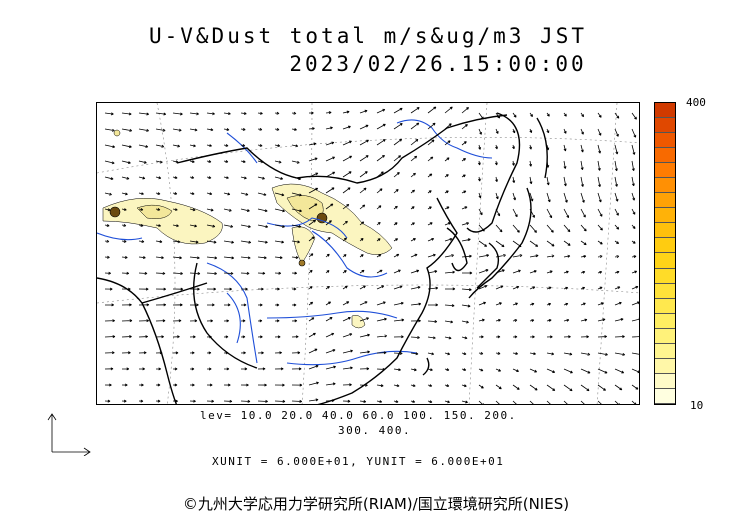  What do you see at coordinates (665, 253) in the screenshot?
I see `color-scale-bar` at bounding box center [665, 253].